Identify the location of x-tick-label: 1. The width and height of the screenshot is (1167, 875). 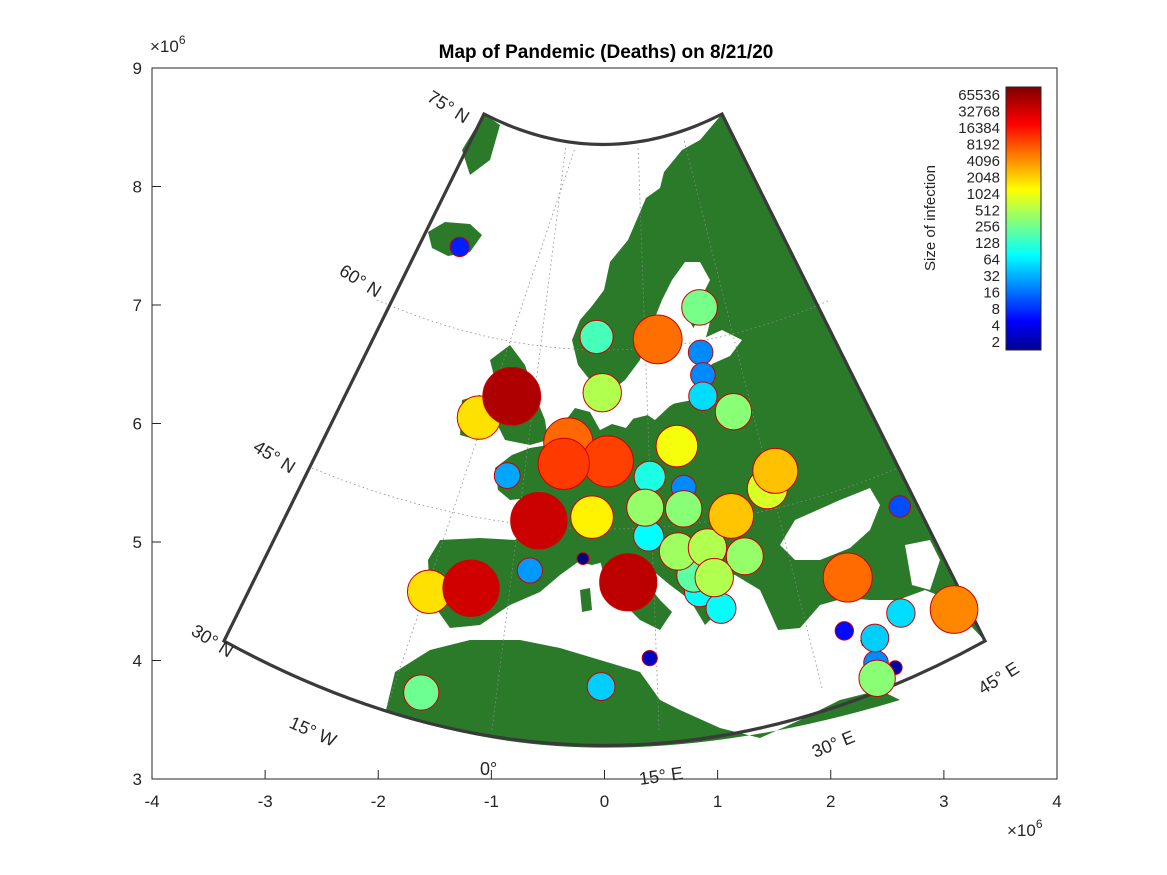
(717, 801).